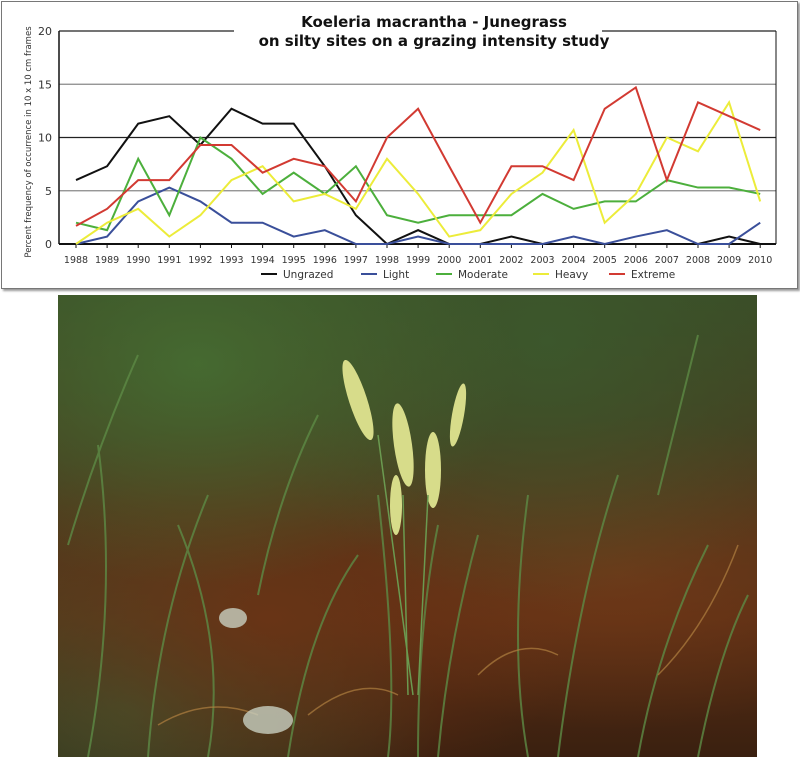  What do you see at coordinates (45, 84) in the screenshot?
I see `y-tick-label: 15` at bounding box center [45, 84].